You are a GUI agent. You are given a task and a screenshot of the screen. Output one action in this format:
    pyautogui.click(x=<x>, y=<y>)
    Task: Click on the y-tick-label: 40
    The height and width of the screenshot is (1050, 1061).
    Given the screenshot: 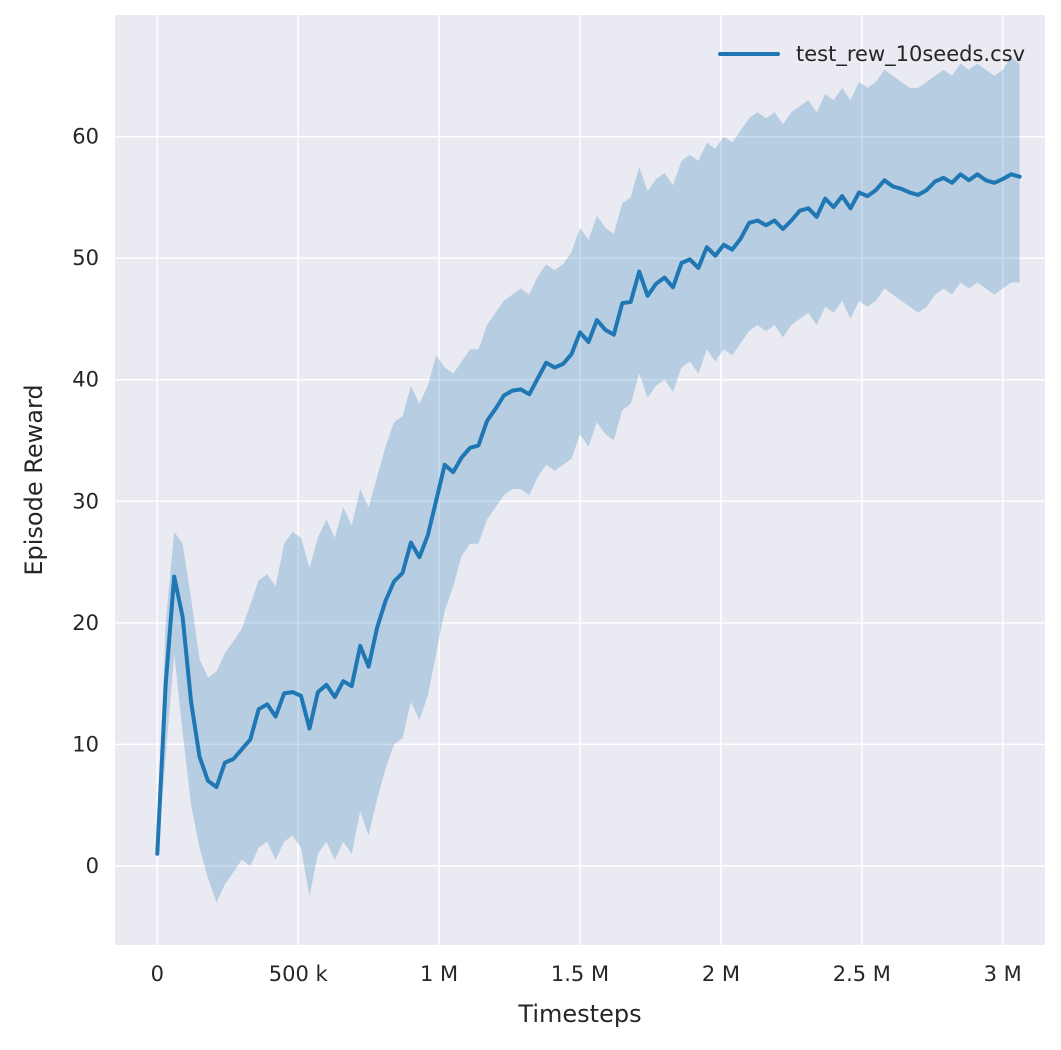 What is the action you would take?
    pyautogui.click(x=85, y=380)
    